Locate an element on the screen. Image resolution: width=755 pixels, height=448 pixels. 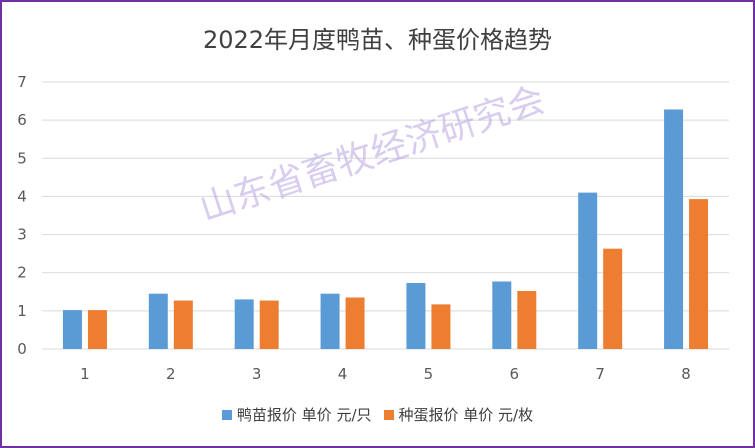
y-tick-label: 1 is located at coordinates (22, 311).